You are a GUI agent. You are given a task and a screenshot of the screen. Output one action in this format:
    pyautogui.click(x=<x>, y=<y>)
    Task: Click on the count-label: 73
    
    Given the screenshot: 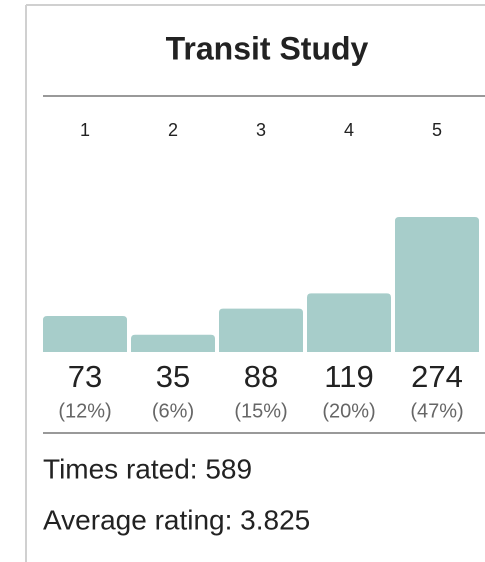 What is the action you would take?
    pyautogui.click(x=85, y=376)
    